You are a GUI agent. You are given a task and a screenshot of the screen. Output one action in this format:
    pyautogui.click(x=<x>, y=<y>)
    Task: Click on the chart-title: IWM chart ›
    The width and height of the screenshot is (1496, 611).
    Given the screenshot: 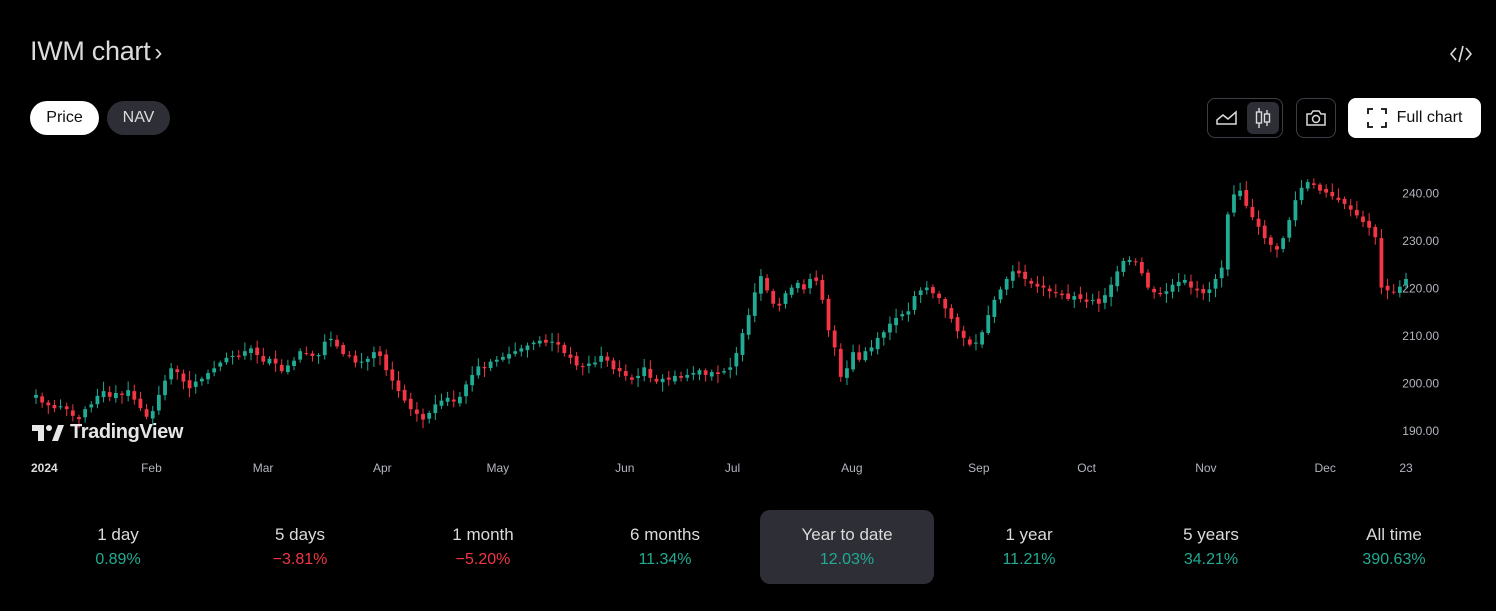 What is the action you would take?
    pyautogui.click(x=96, y=51)
    